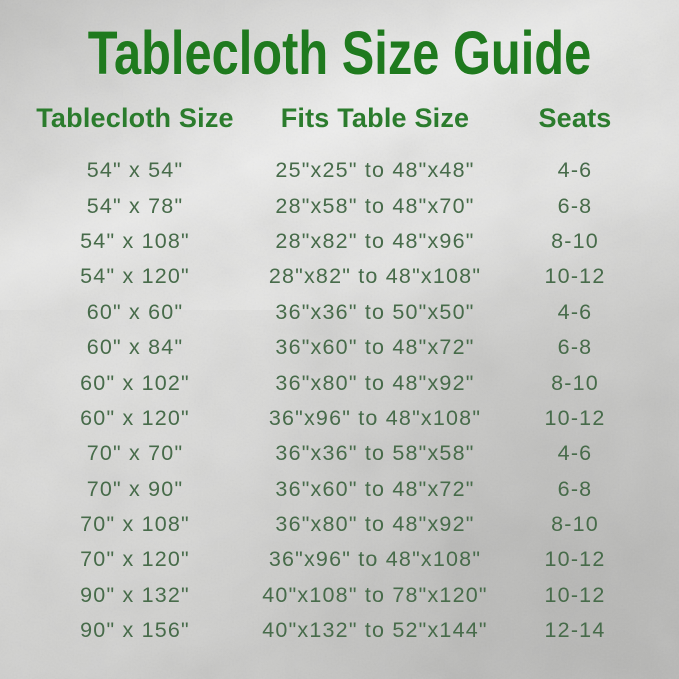 The image size is (679, 679). I want to click on tablecloth-size-cell: 60" x 60", so click(135, 311).